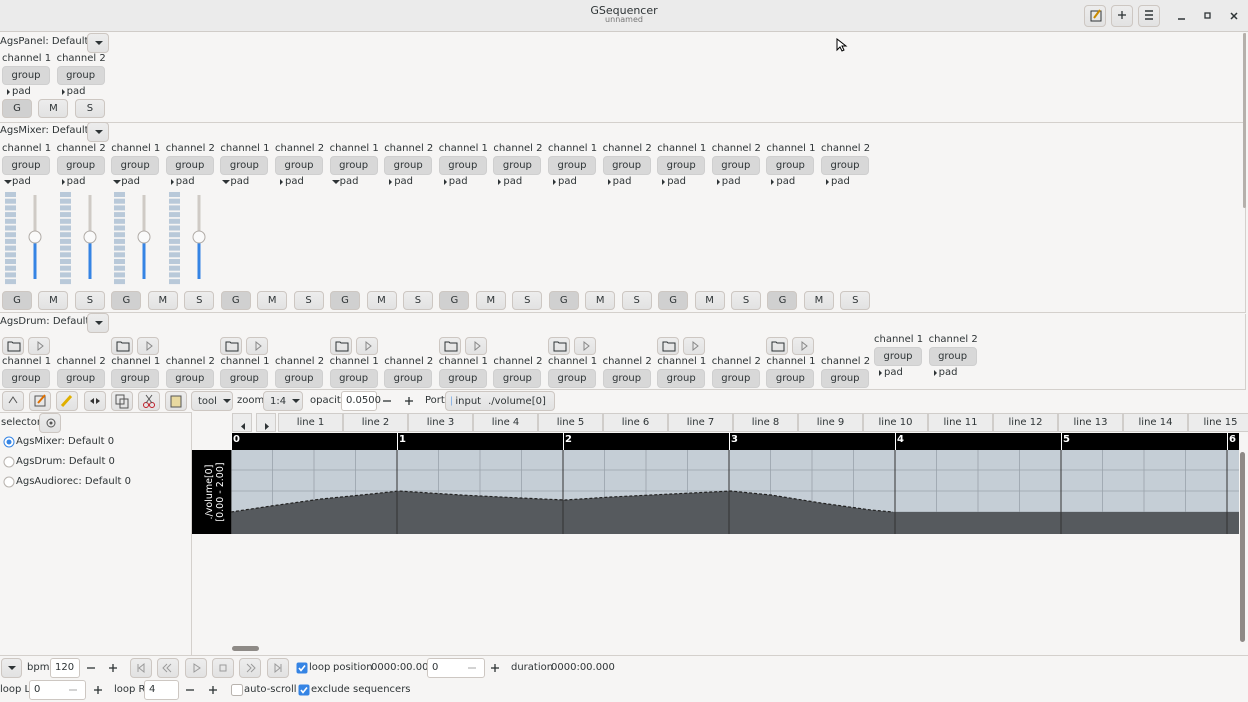 Image resolution: width=1248 pixels, height=702 pixels. Describe the element at coordinates (320, 667) in the screenshot. I see `loop-label: loop` at that location.